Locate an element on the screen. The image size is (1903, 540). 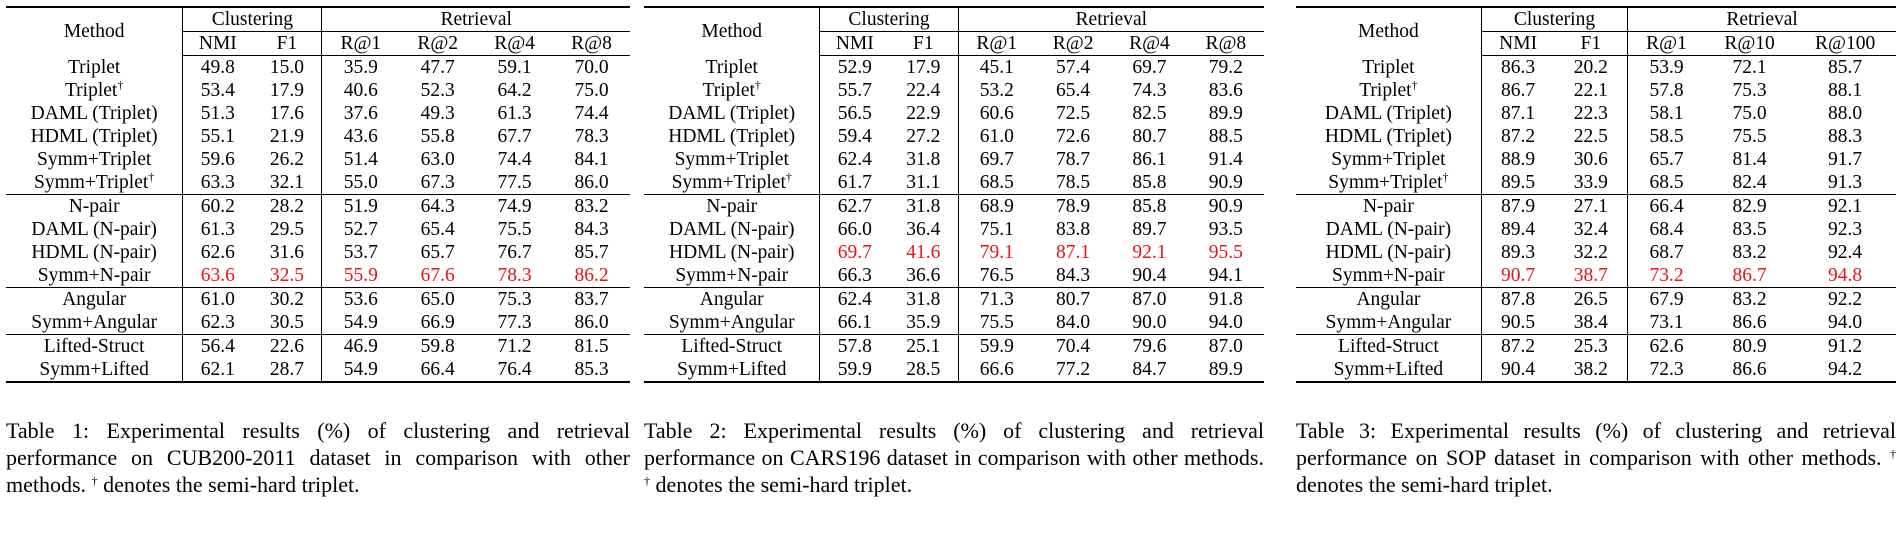
metric-value: 66.1 is located at coordinates (854, 322).